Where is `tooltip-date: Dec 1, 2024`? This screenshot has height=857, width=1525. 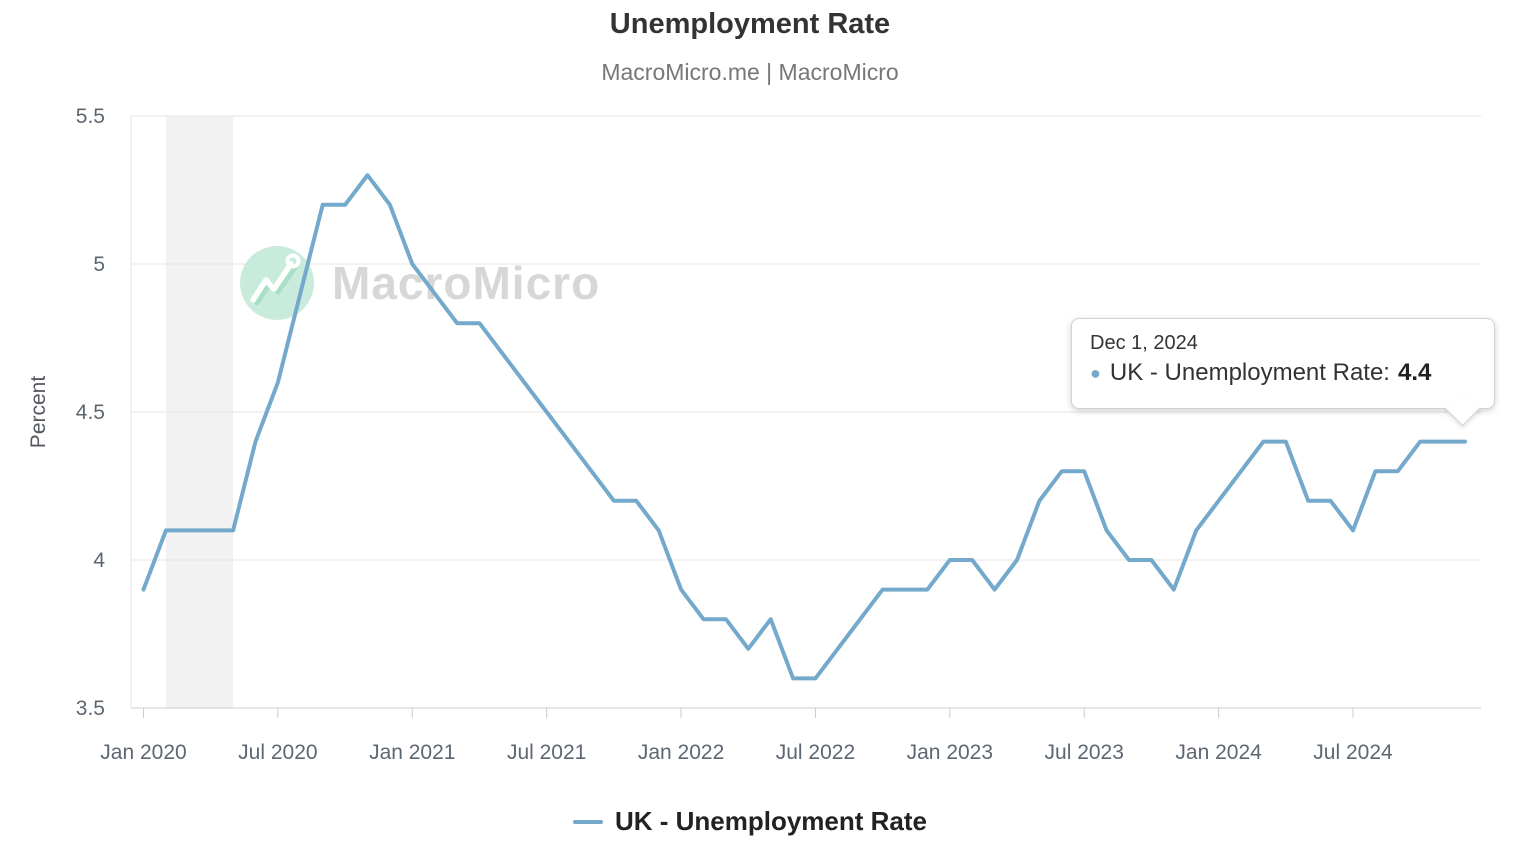
tooltip-date: Dec 1, 2024 is located at coordinates (1144, 343).